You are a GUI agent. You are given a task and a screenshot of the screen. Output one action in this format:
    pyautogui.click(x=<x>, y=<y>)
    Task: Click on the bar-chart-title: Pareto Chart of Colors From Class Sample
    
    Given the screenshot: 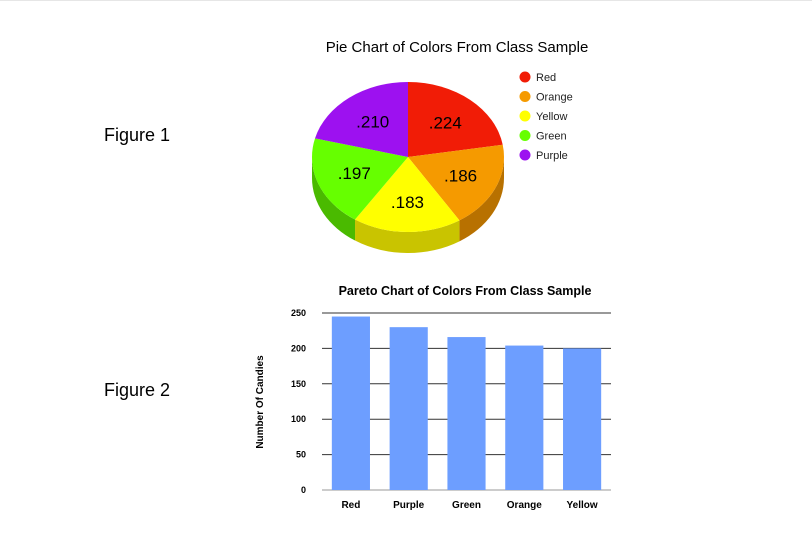 What is the action you would take?
    pyautogui.click(x=465, y=291)
    